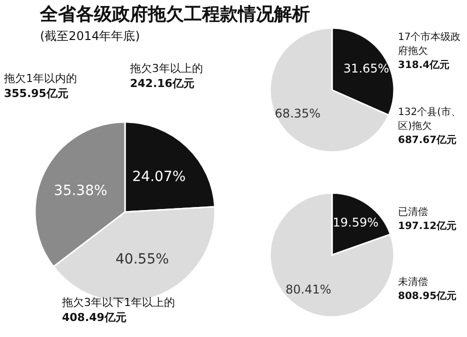 Image resolution: width=467 pixels, height=337 pixels. Describe the element at coordinates (309, 289) in the screenshot. I see `value-label: 80.41%` at that location.